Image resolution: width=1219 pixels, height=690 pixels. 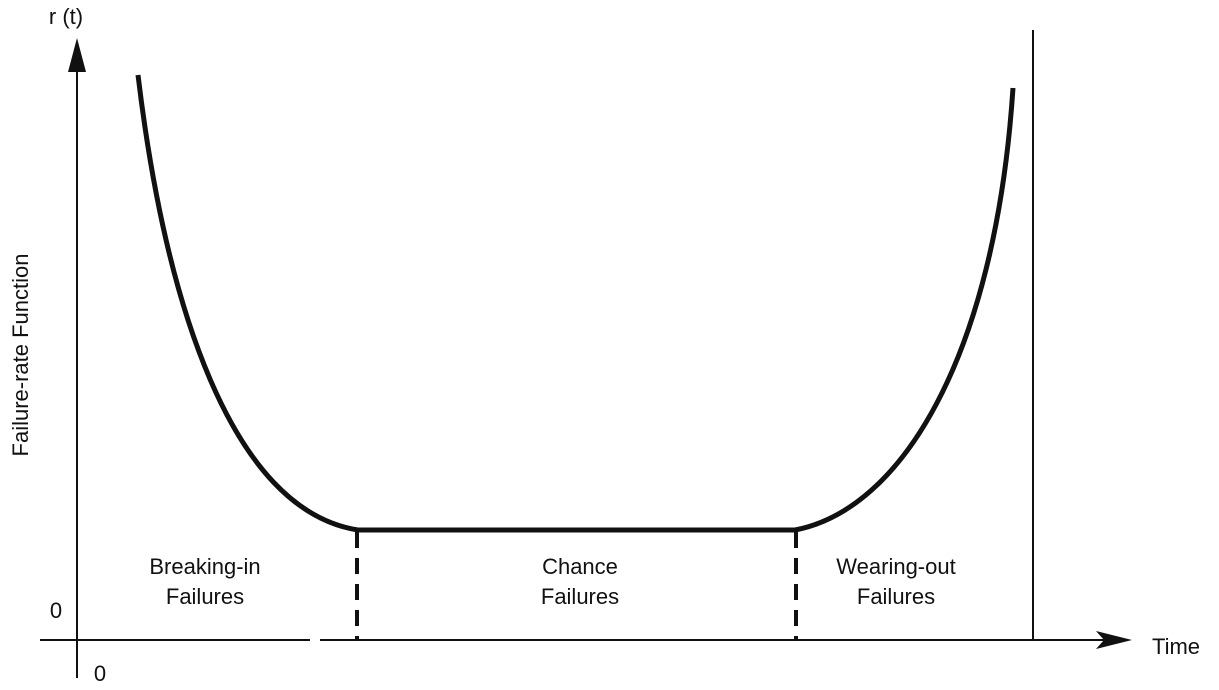 I want to click on region-label: Wearing-out, so click(x=895, y=566).